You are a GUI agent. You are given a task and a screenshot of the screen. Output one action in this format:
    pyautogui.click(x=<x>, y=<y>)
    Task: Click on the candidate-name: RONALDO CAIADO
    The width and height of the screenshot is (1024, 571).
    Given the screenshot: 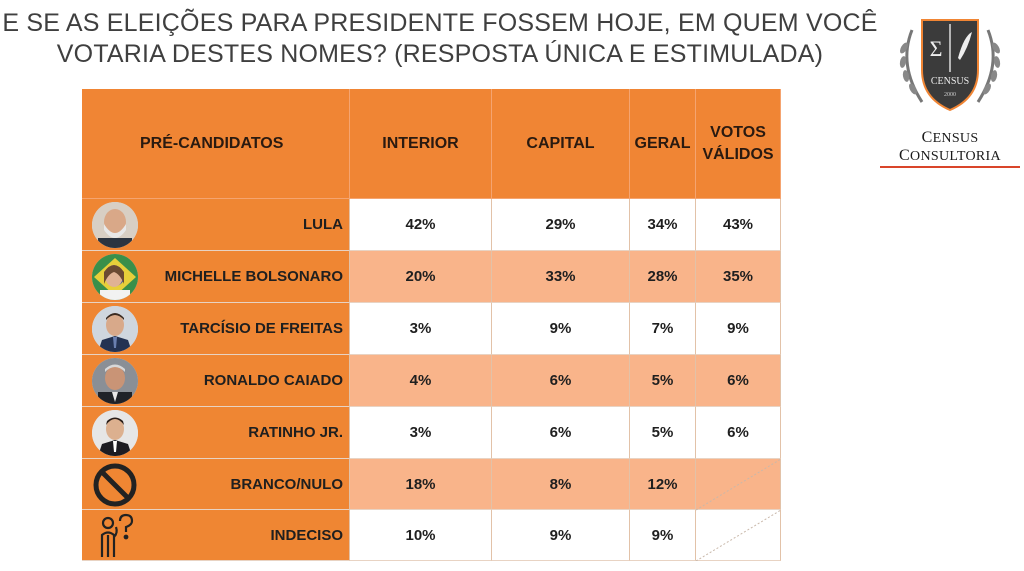 What is the action you would take?
    pyautogui.click(x=273, y=380)
    